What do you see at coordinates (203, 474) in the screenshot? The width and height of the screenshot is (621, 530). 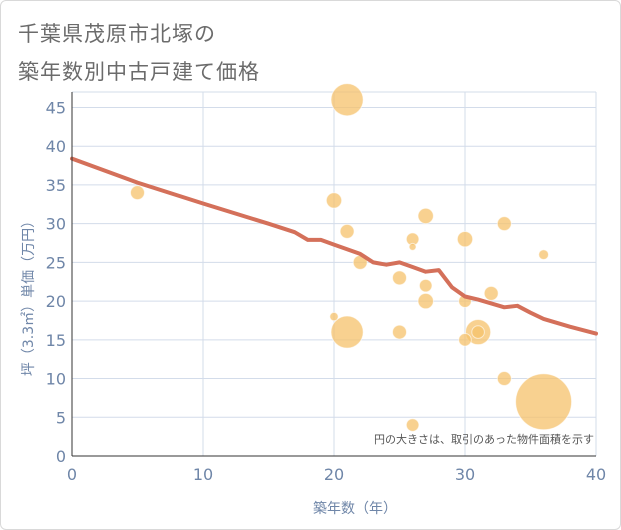 I see `x-tick-label: 10` at bounding box center [203, 474].